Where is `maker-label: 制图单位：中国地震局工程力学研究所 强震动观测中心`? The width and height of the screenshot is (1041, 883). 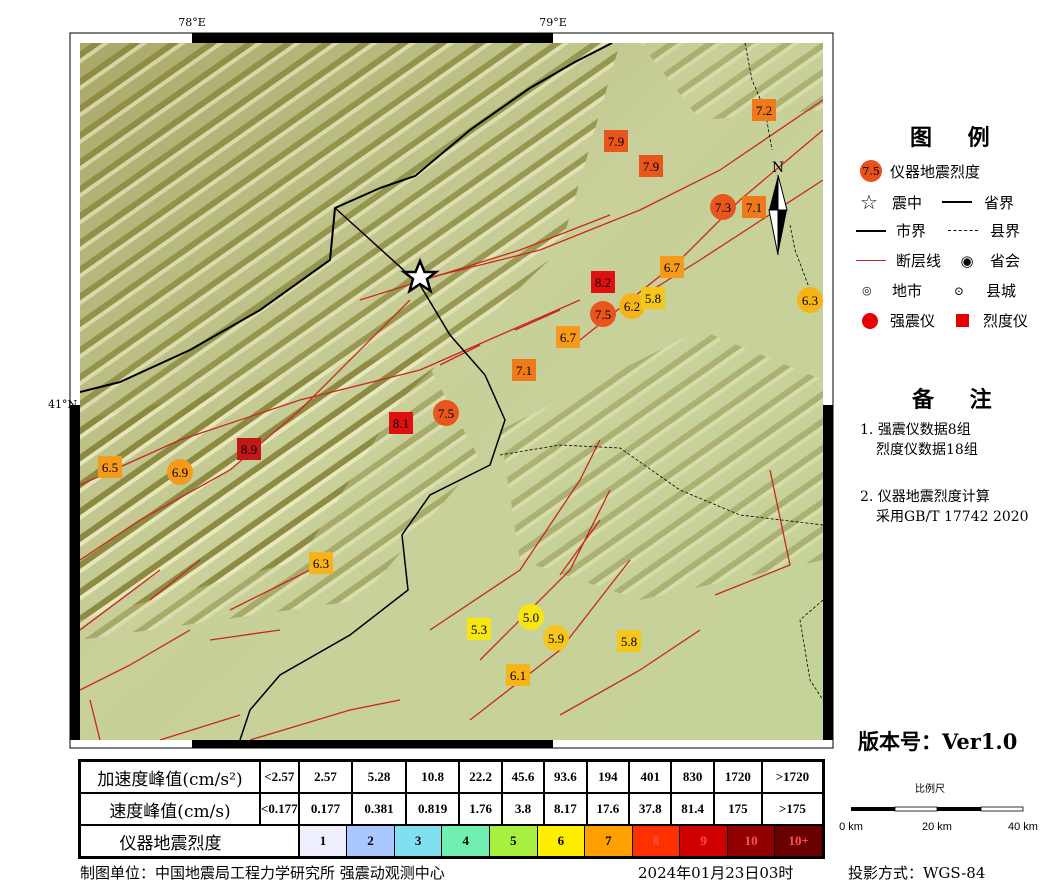 maker-label: 制图单位：中国地震局工程力学研究所 强震动观测中心 is located at coordinates (262, 873).